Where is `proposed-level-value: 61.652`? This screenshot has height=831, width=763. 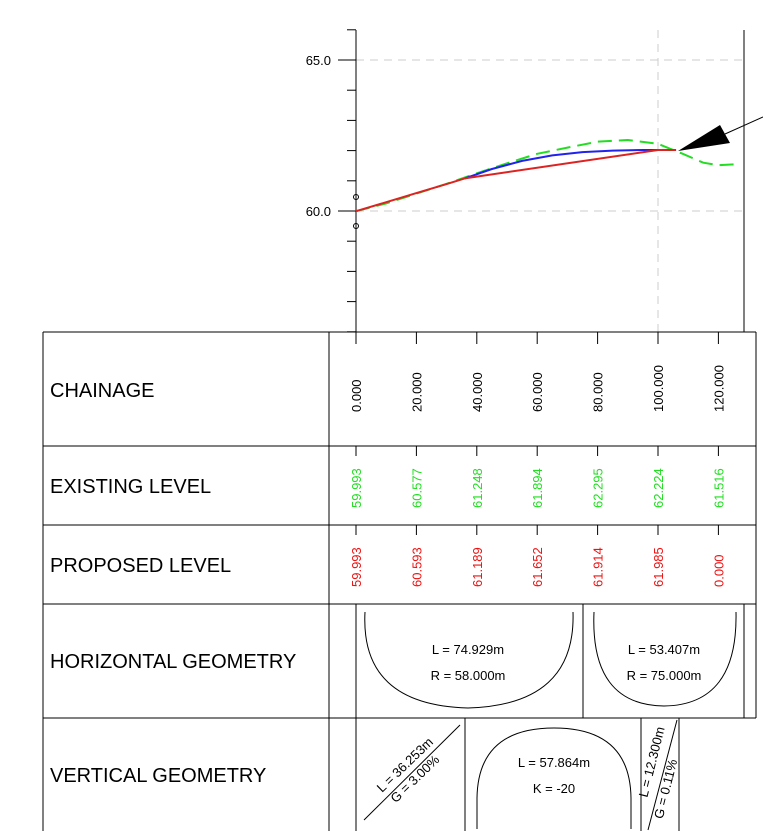 proposed-level-value: 61.652 is located at coordinates (537, 567).